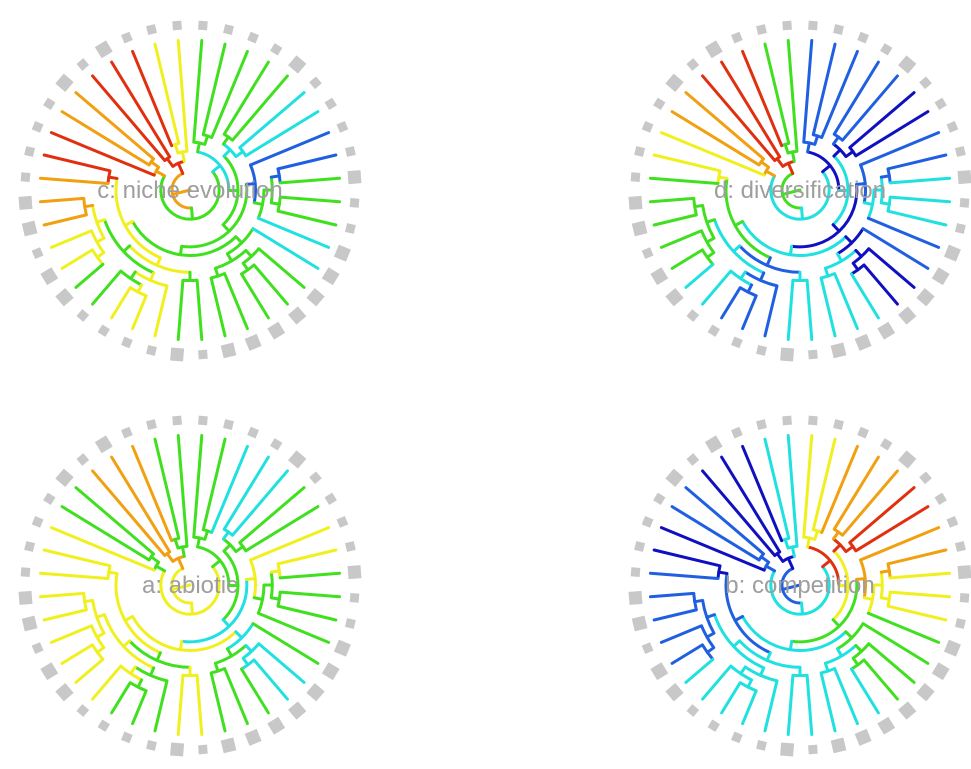 Image resolution: width=971 pixels, height=769 pixels. I want to click on phylogeny-tree, so click(190, 190).